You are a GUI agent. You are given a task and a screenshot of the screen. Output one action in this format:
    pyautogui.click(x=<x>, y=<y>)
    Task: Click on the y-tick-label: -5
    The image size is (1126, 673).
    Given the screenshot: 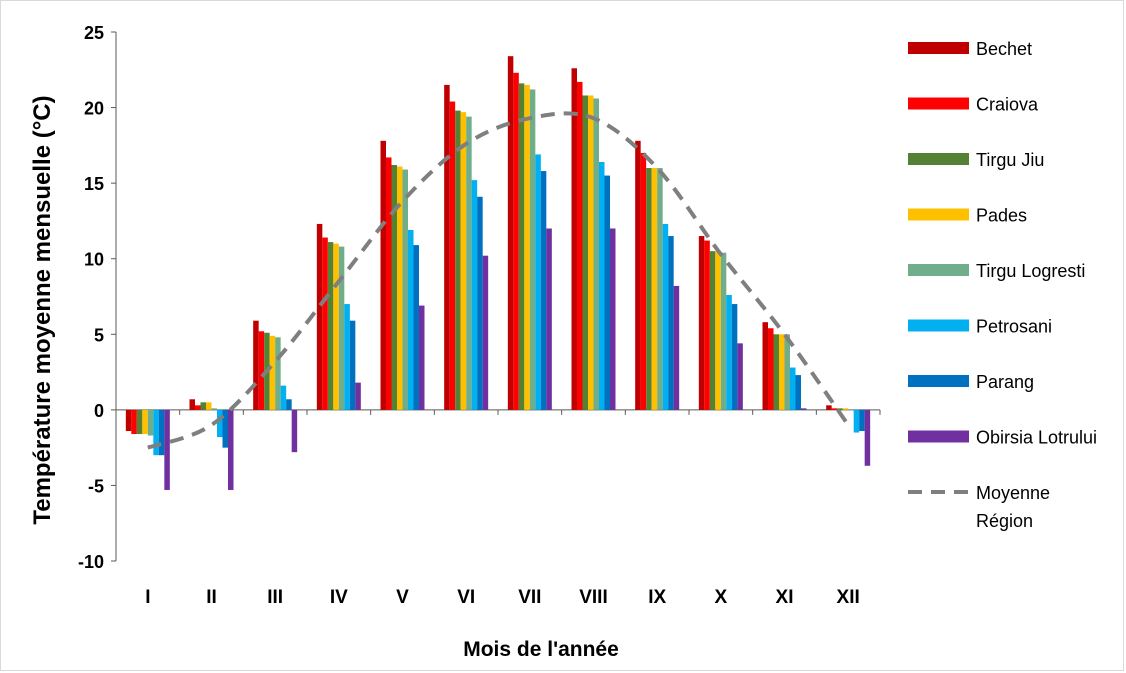 What is the action you would take?
    pyautogui.click(x=96, y=486)
    